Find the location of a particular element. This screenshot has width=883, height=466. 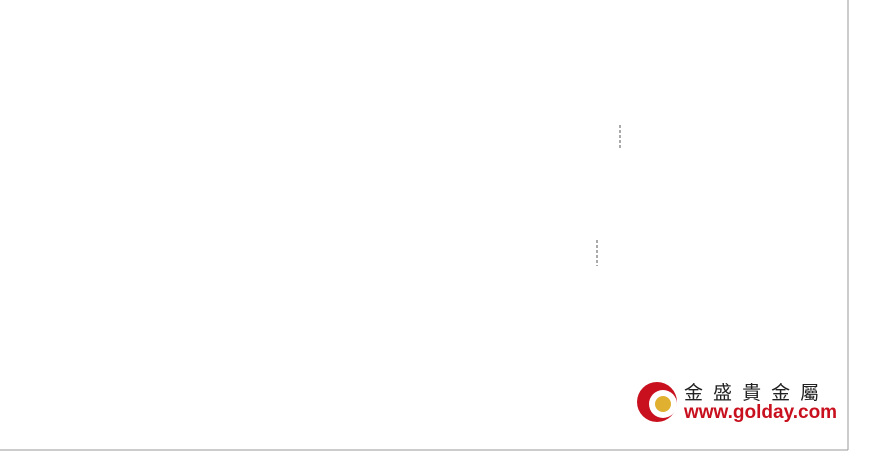

watermark-name: 金 盛 貴 金 屬 is located at coordinates (752, 393).